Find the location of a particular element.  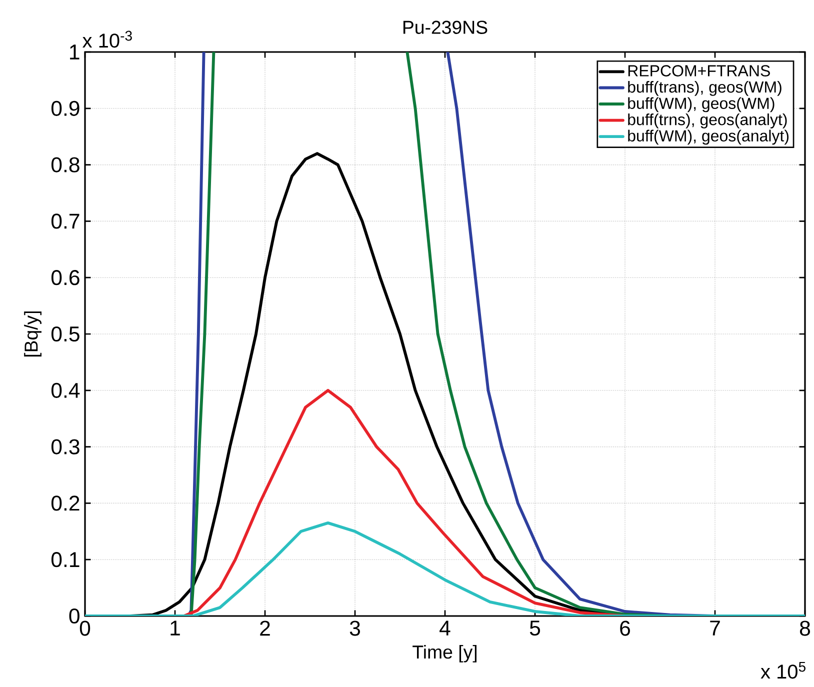

x-tick-label: 3 is located at coordinates (355, 628).